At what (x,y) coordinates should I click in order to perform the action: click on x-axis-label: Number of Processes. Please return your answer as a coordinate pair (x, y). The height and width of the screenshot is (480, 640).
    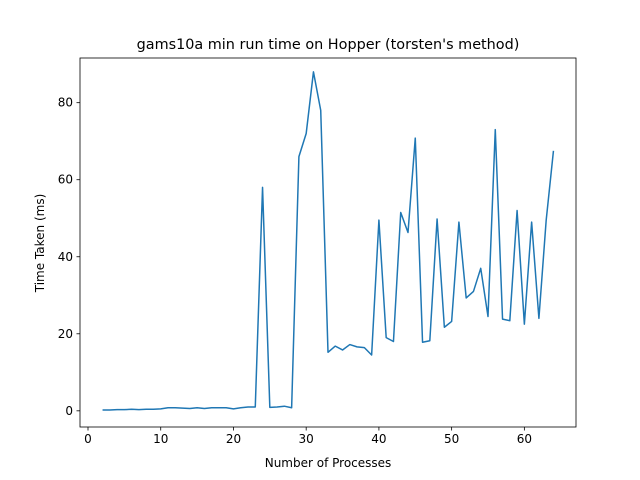
    Looking at the image, I should click on (328, 463).